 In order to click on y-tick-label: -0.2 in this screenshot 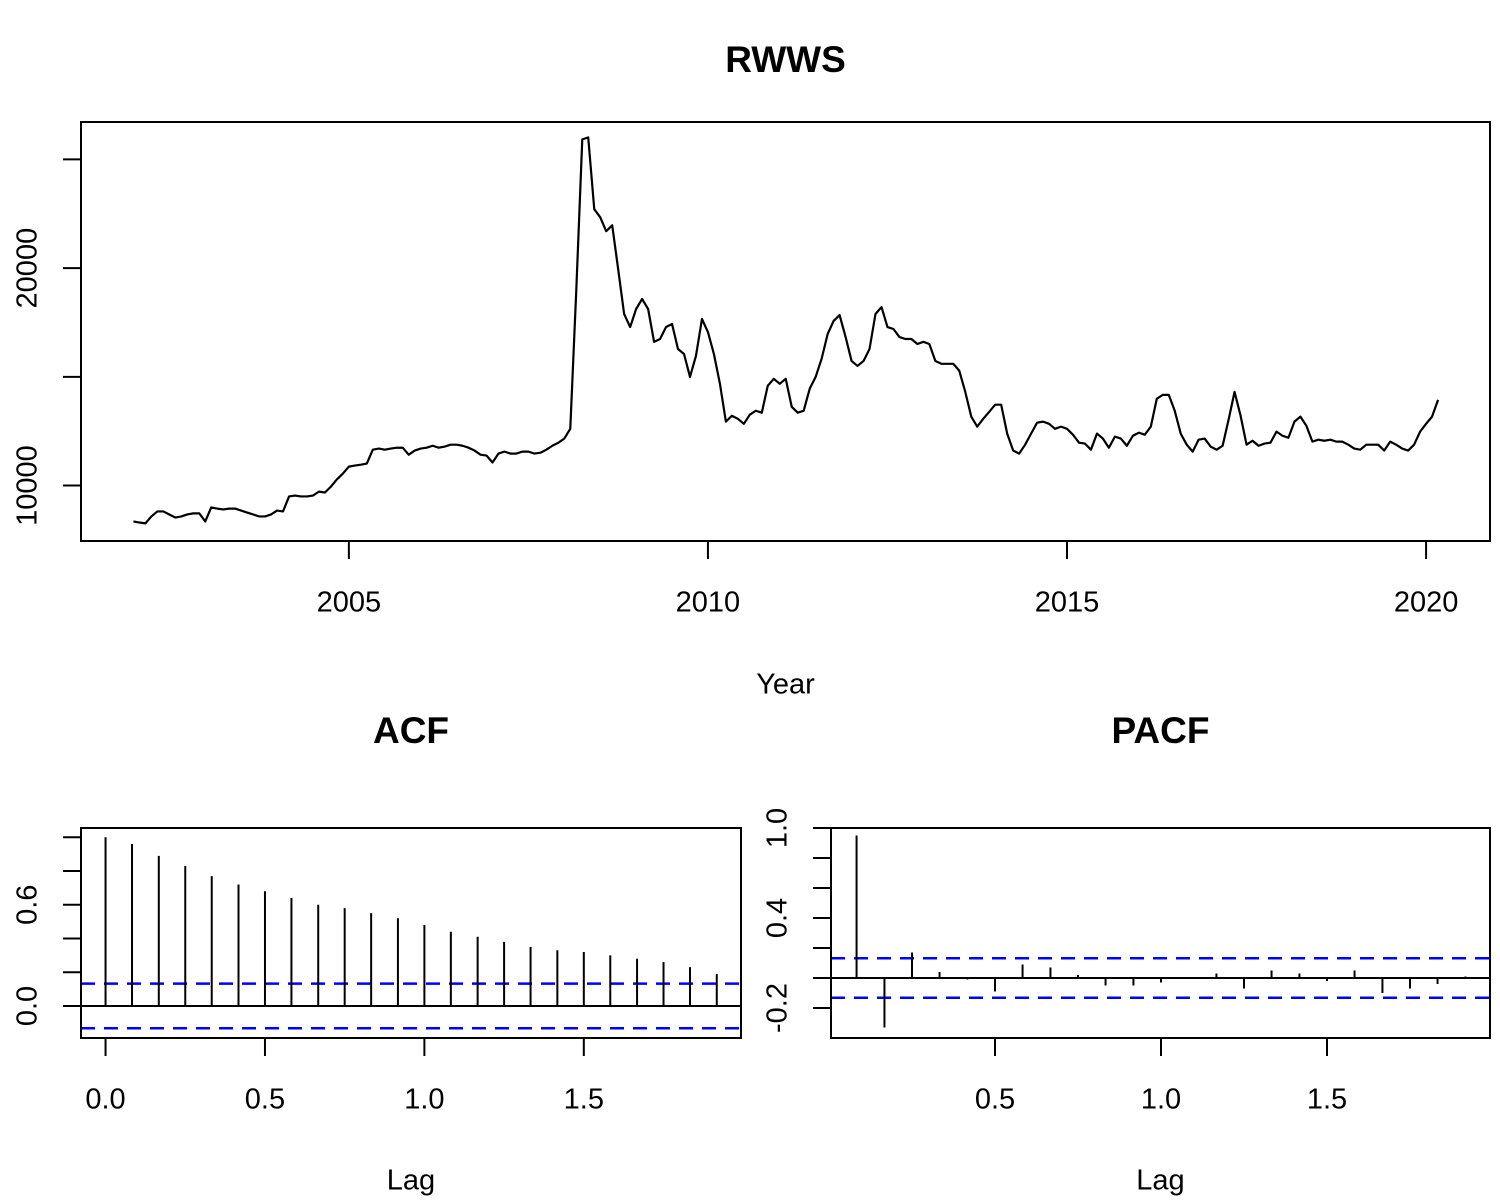, I will do `click(778, 1008)`.